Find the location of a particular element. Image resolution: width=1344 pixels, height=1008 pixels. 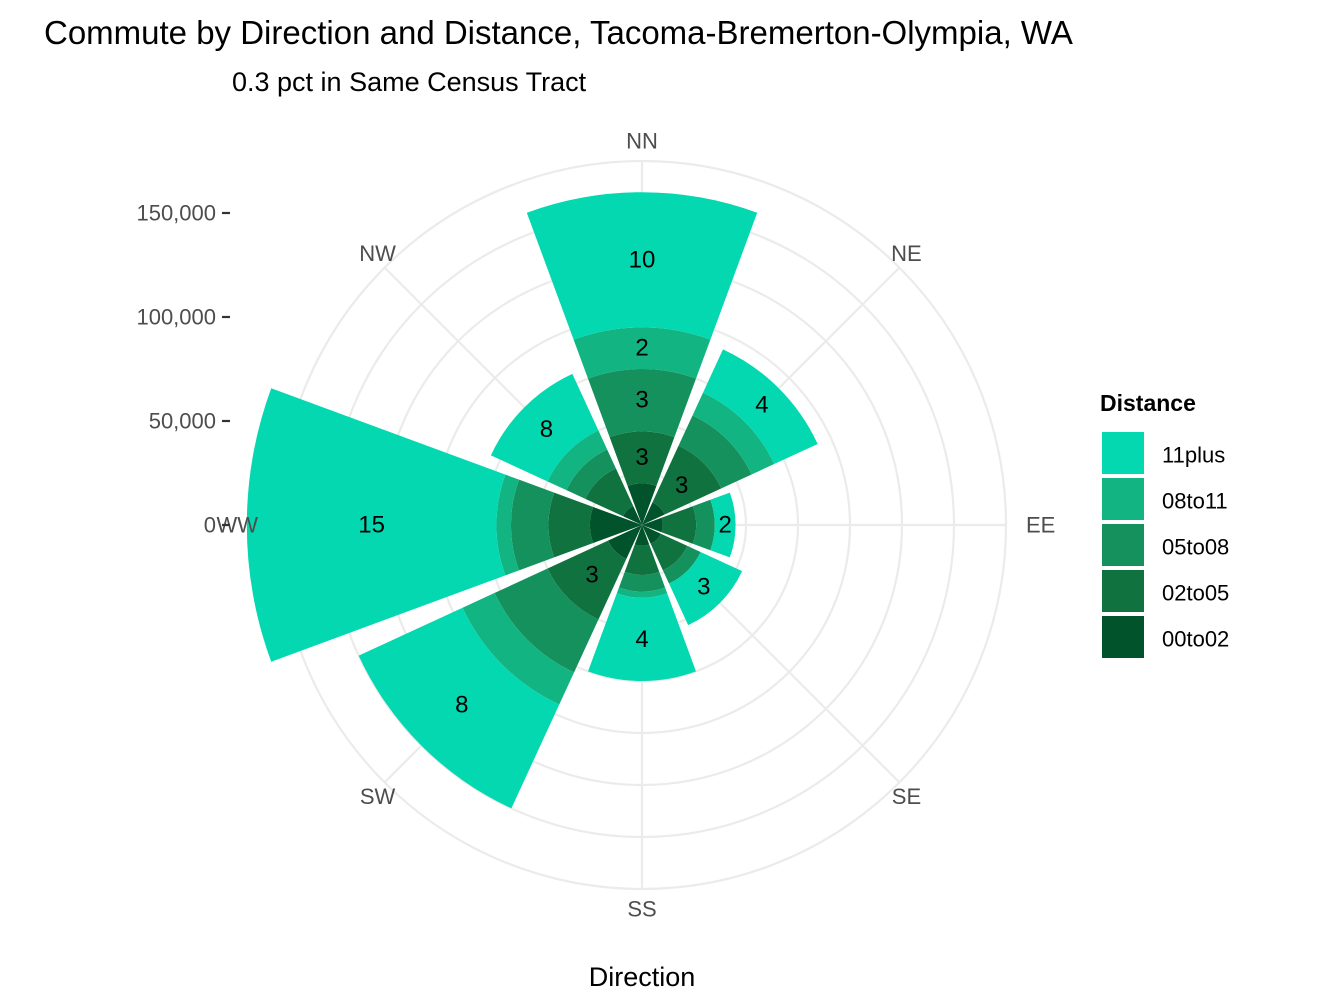

direction-label-ne: NE is located at coordinates (906, 253).